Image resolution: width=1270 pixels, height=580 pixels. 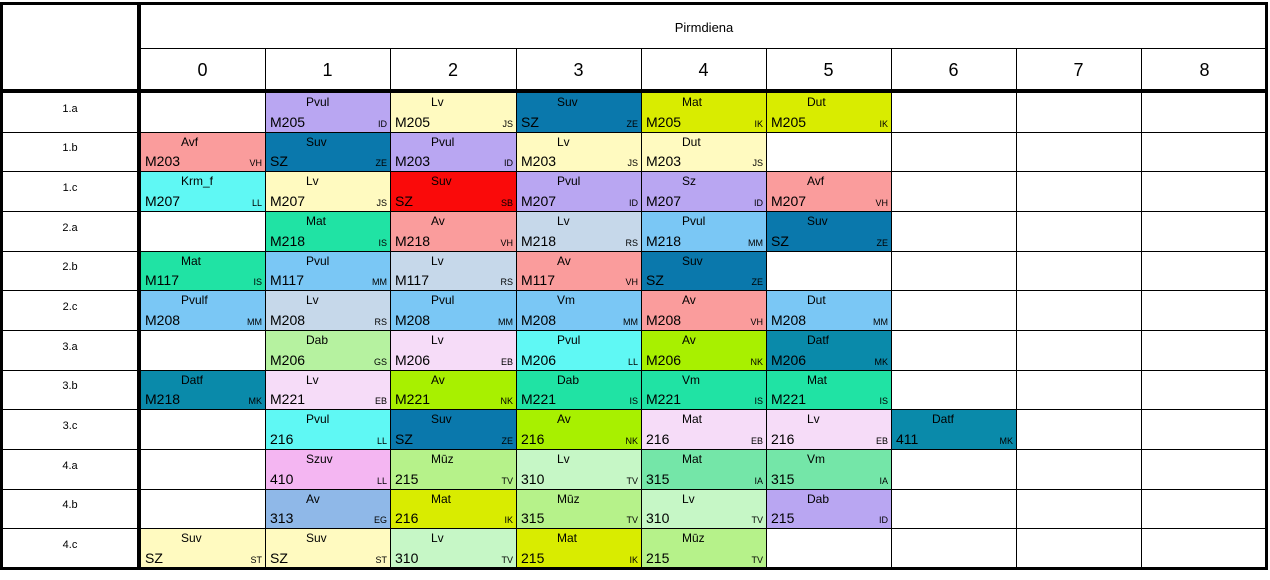 I want to click on lesson-cell: M221 Vm IS, so click(x=704, y=390).